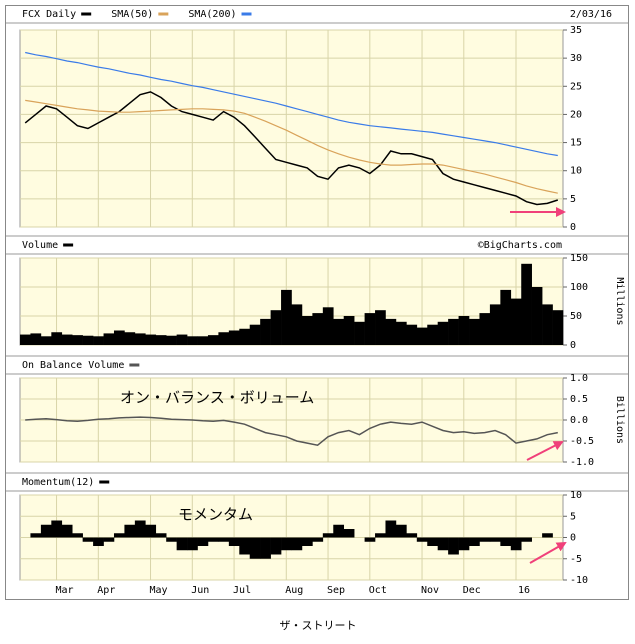  I want to click on y-tick-label: 35, so click(576, 30).